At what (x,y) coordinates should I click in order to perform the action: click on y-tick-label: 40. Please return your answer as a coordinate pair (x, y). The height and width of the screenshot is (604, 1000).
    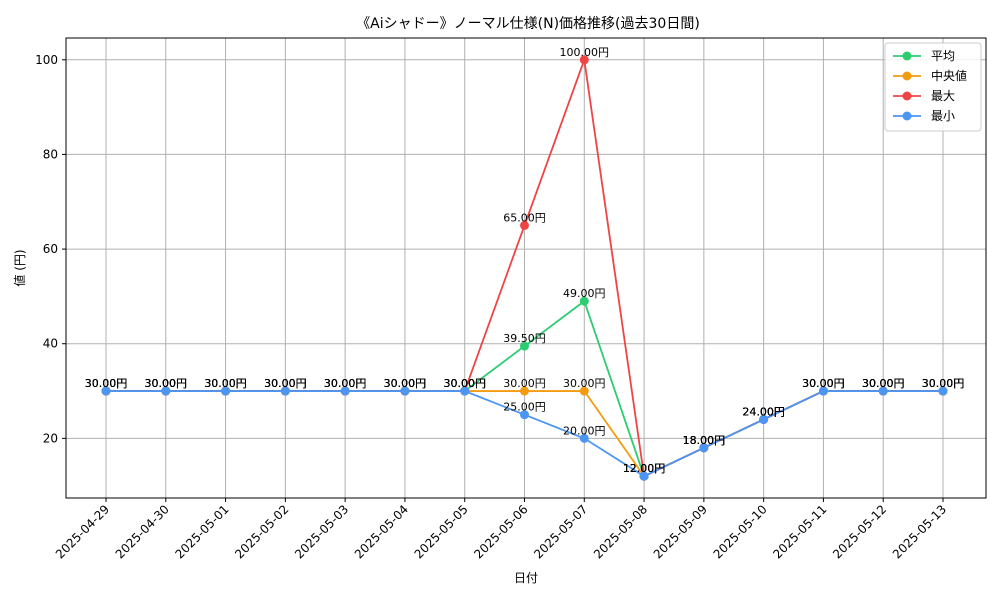
    Looking at the image, I should click on (50, 344).